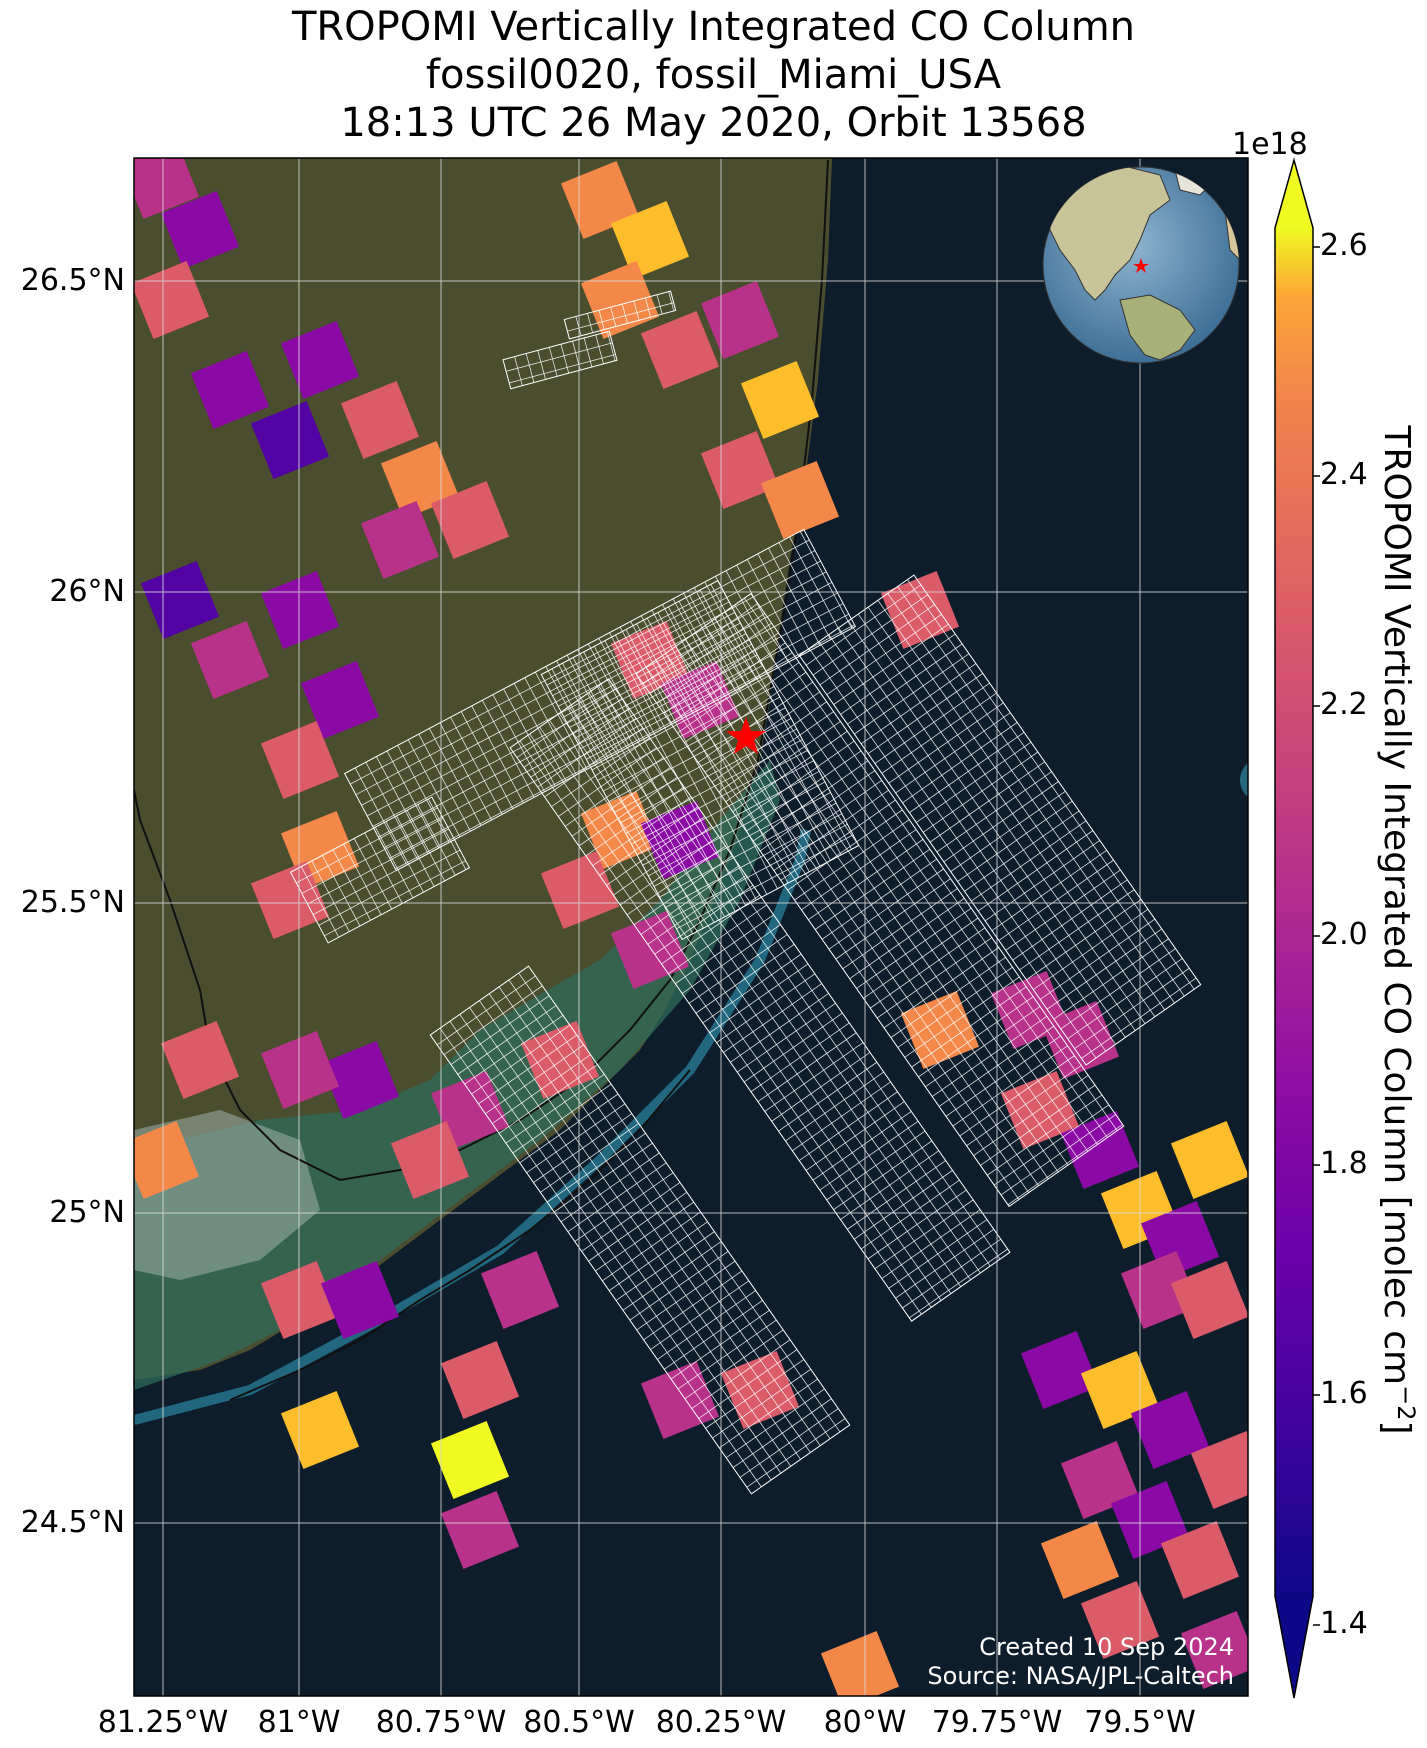  I want to click on lat-tick: 25°N, so click(87, 1212).